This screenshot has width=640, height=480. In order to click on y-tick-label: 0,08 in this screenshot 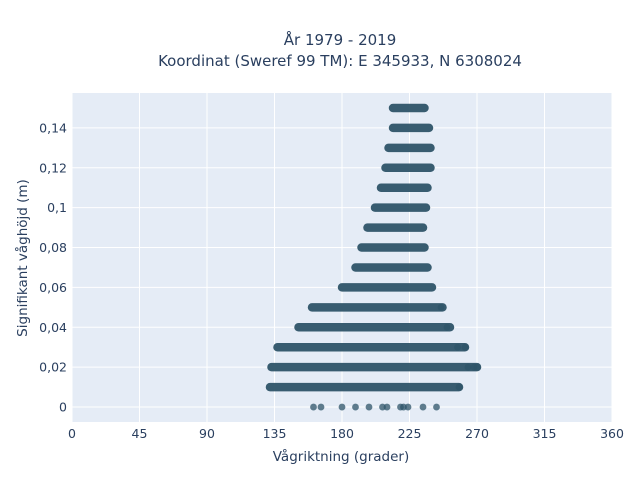, I will do `click(53, 247)`.